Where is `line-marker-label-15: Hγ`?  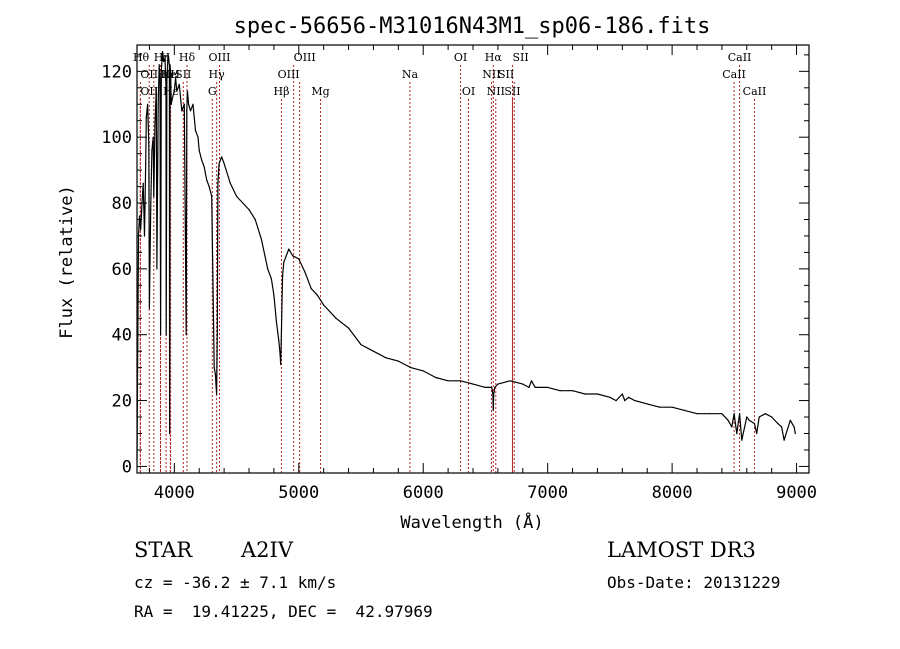
line-marker-label-15: Hγ is located at coordinates (217, 74).